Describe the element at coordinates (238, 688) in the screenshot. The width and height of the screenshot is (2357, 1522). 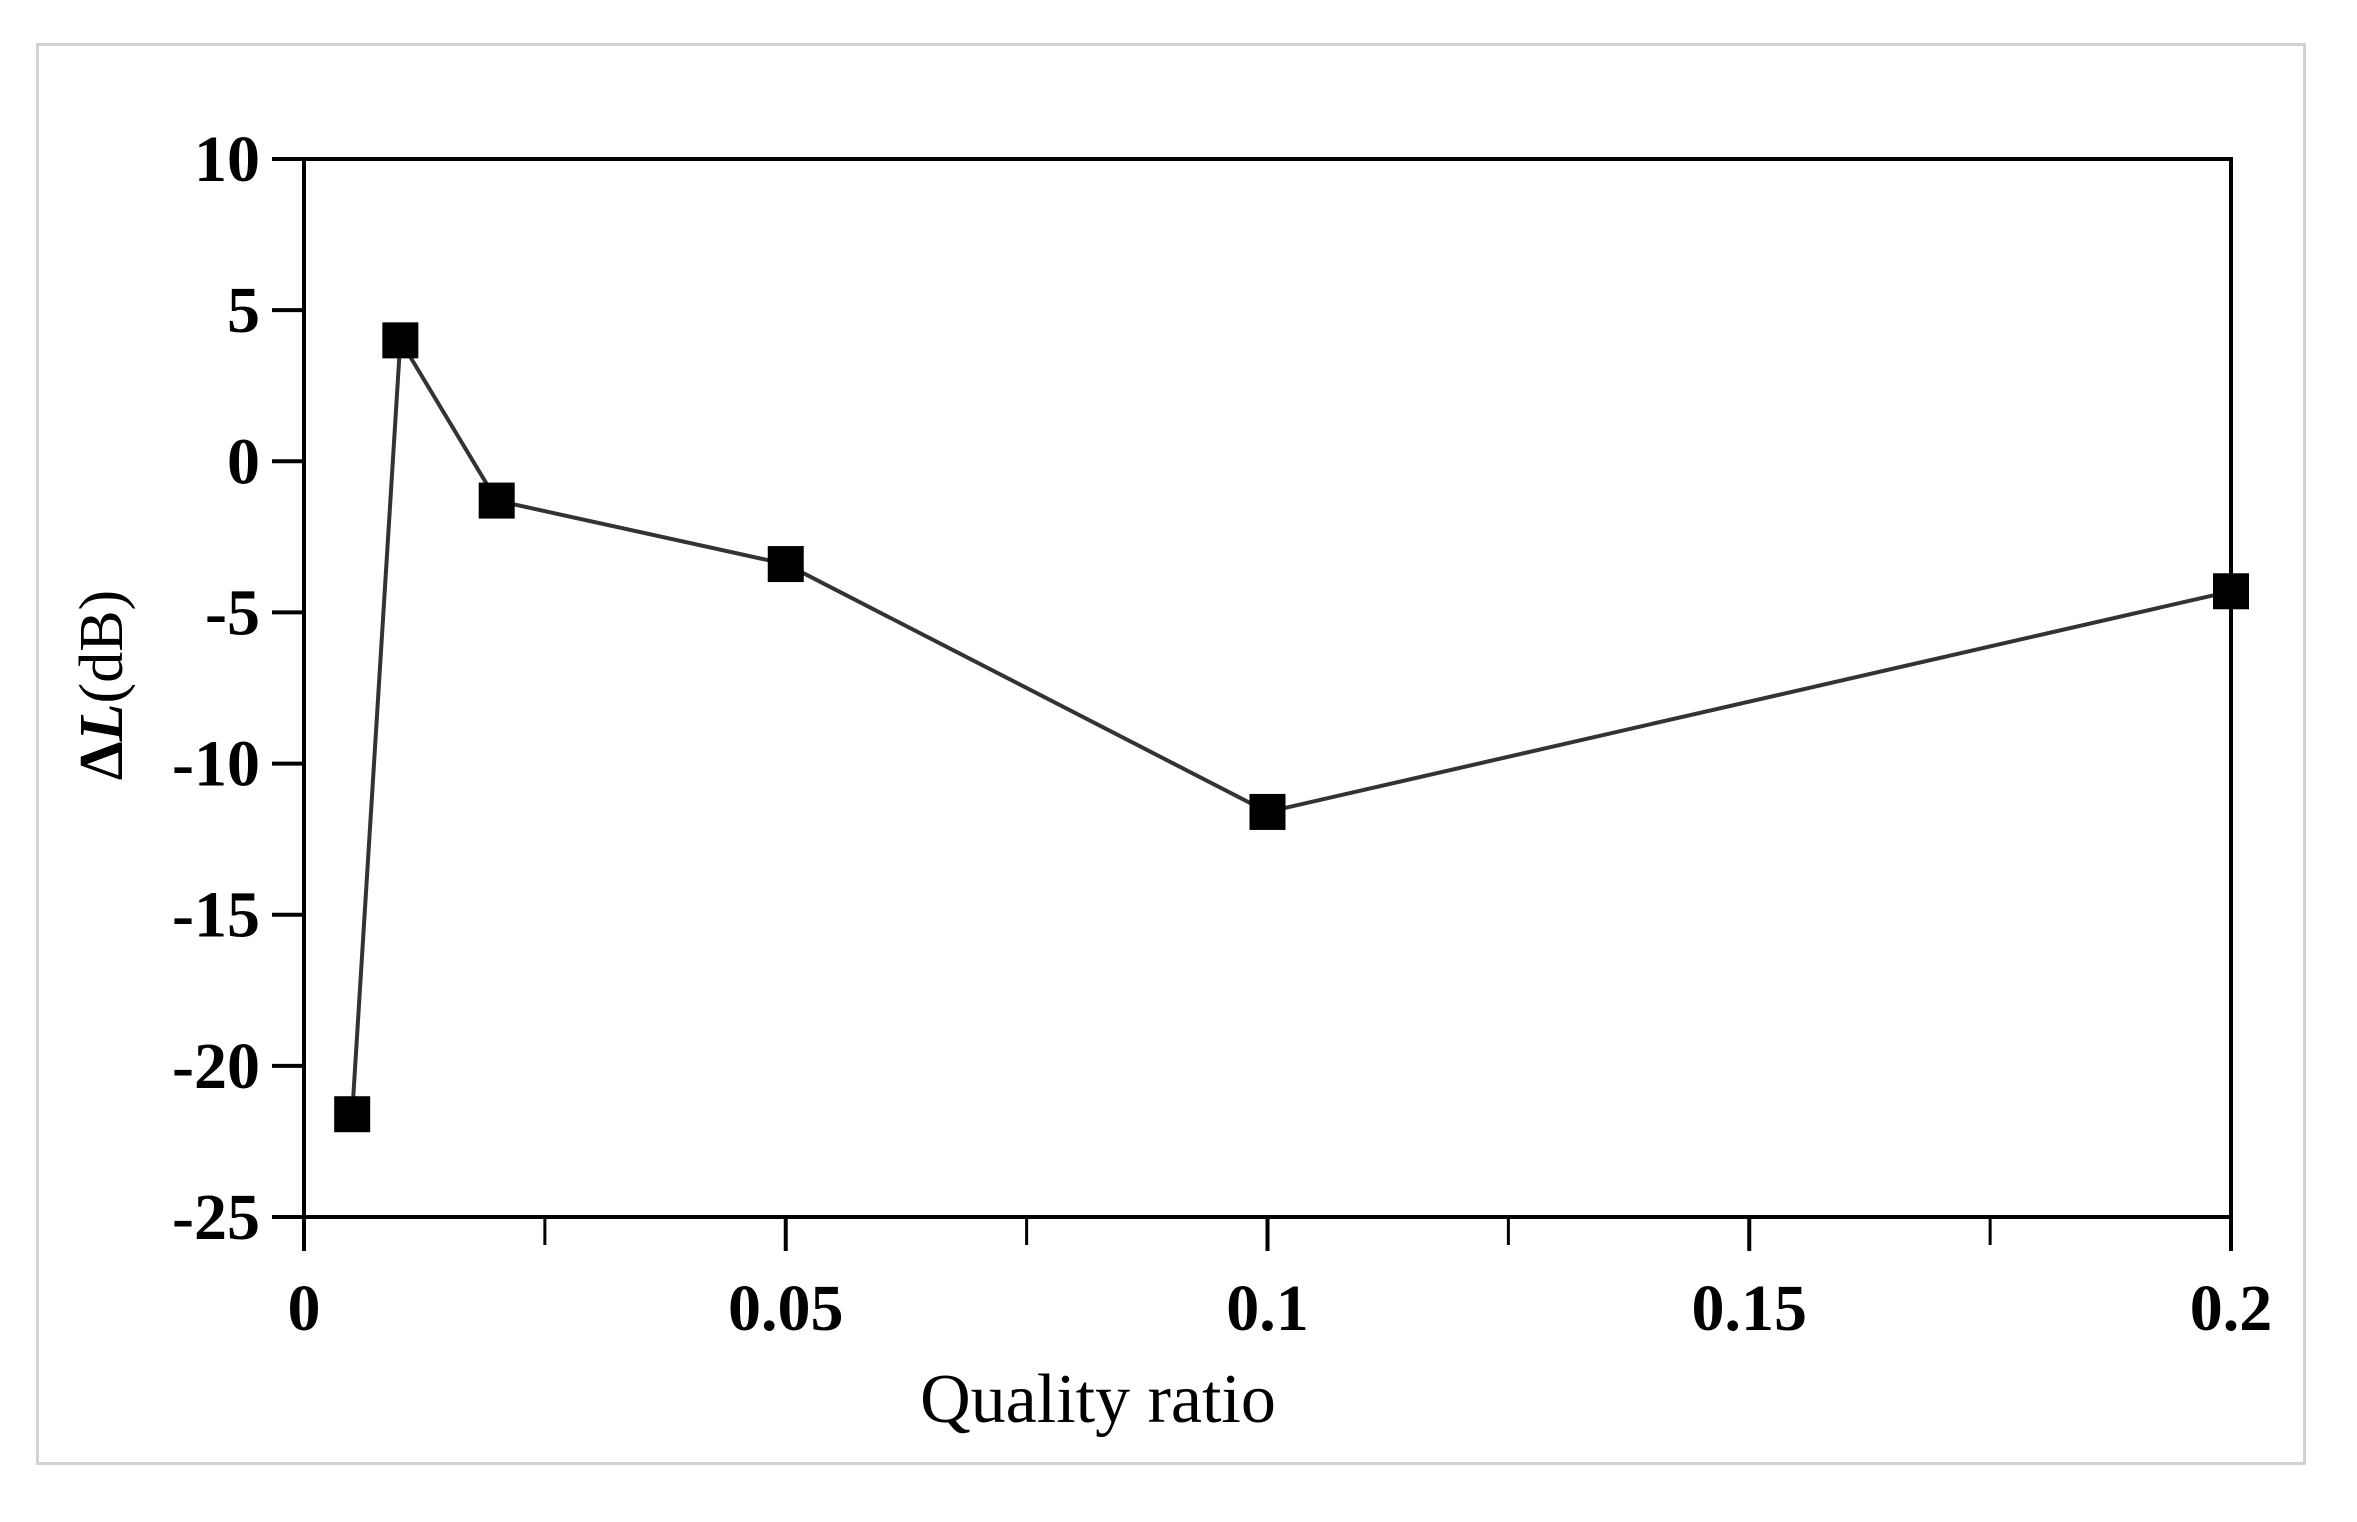
I see `y-axis: 10 5 0 -5 -10 -15 -20 -25` at that location.